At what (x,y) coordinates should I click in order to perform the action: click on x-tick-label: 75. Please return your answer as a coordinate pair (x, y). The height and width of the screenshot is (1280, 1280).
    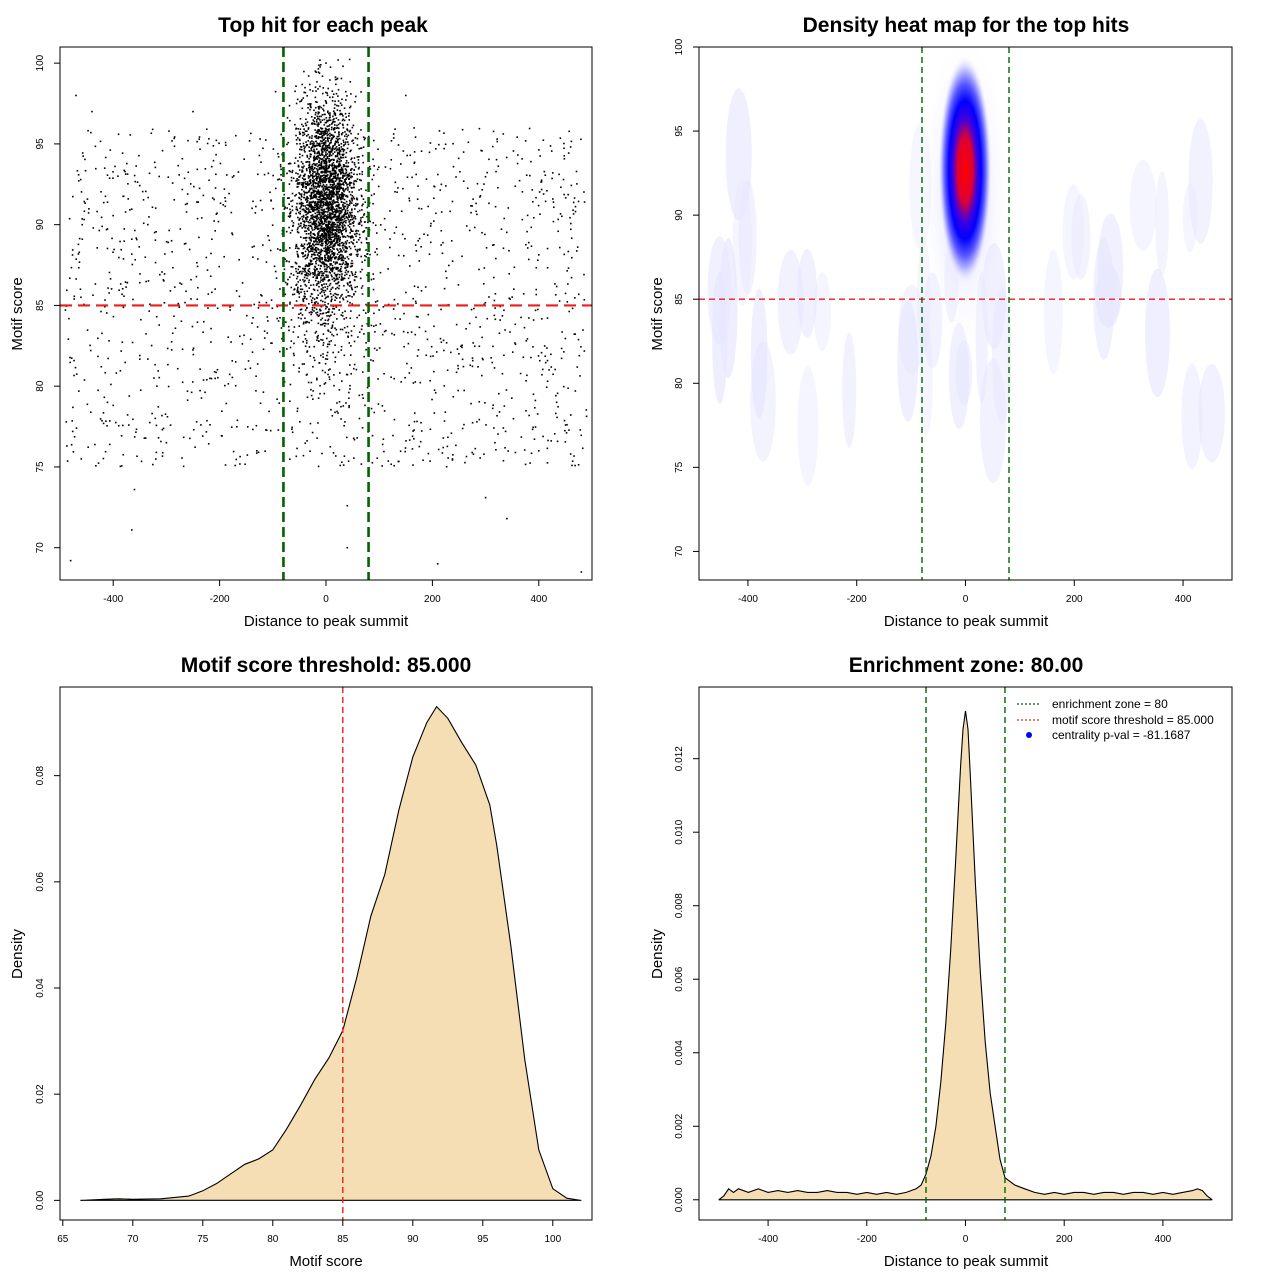
    Looking at the image, I should click on (203, 1239).